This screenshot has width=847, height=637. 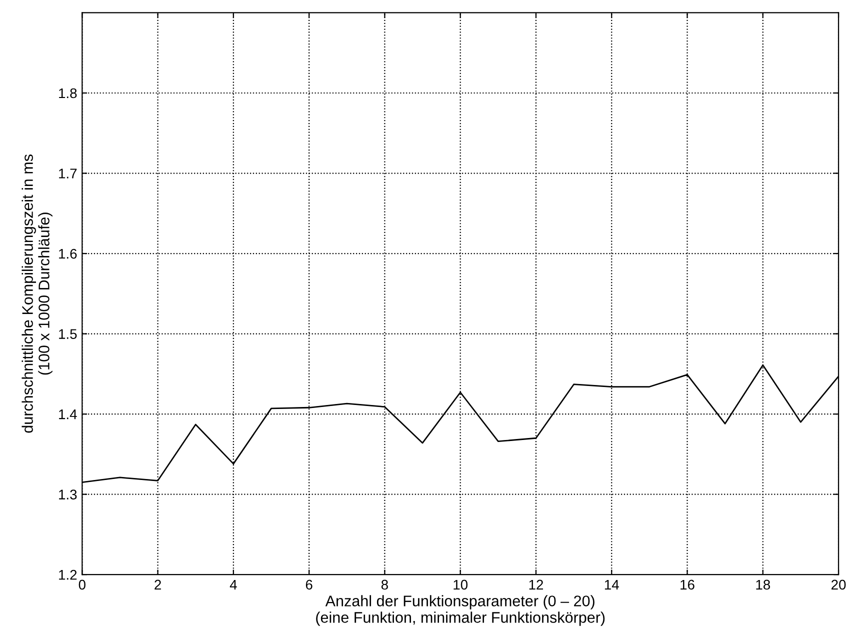 I want to click on x-tick-label: 10, so click(x=461, y=585).